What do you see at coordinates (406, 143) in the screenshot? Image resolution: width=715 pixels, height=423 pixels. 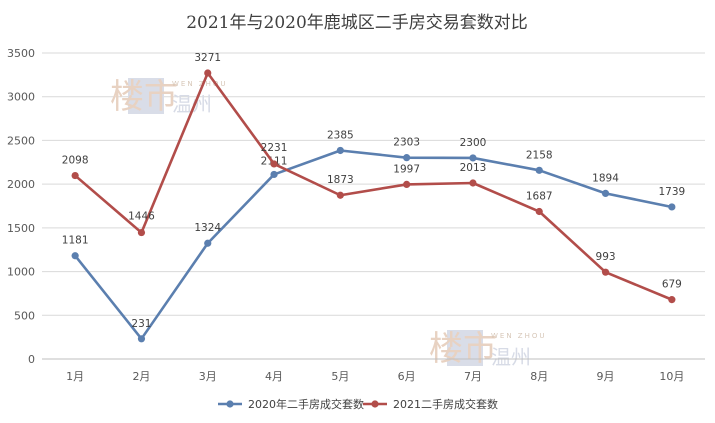 I see `data-label: 2303` at bounding box center [406, 143].